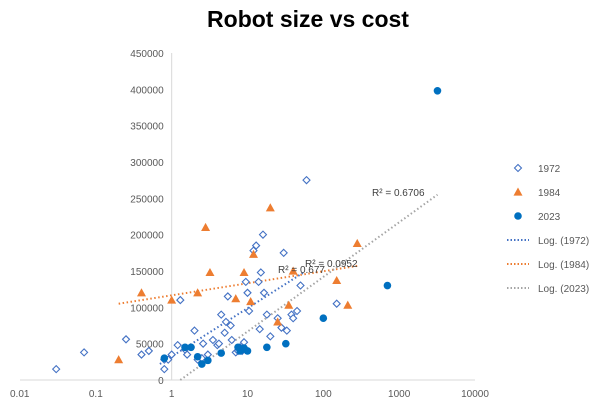 Image resolution: width=616 pixels, height=405 pixels. What do you see at coordinates (308, 19) in the screenshot?
I see `chart-title: Robot size vs cost` at bounding box center [308, 19].